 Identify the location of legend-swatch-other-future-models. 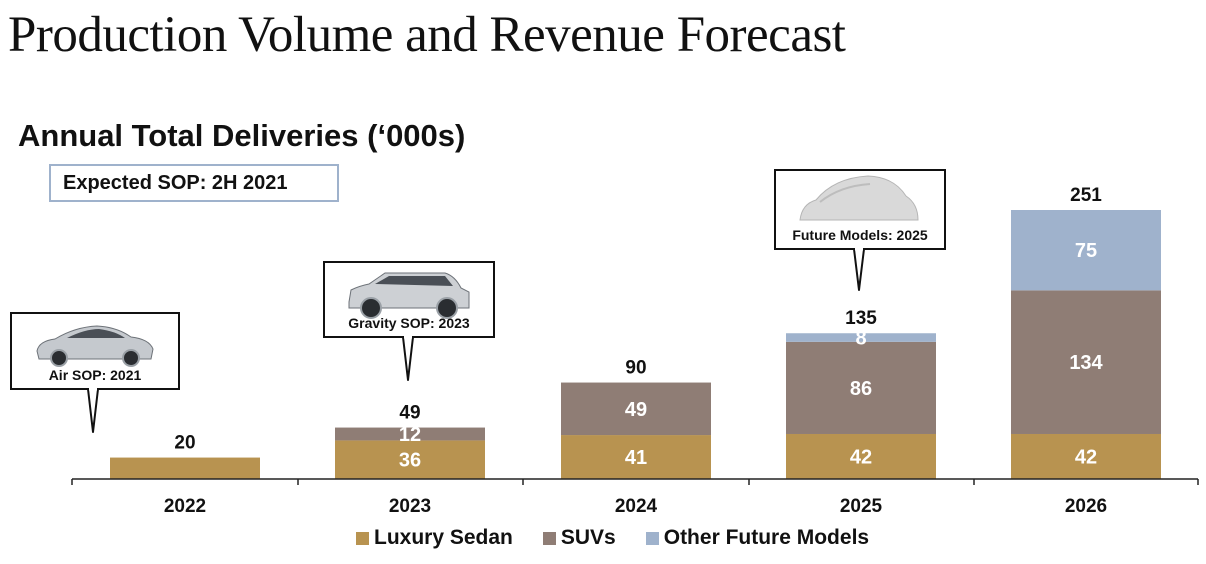
(652, 538).